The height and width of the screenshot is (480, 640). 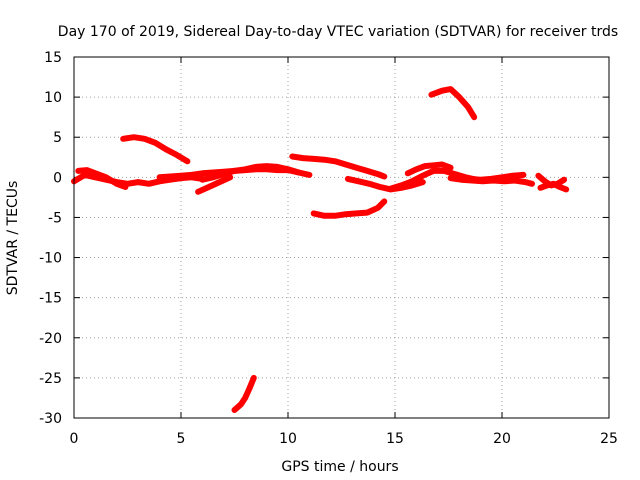 I want to click on x-tick-label: 5, so click(x=181, y=439).